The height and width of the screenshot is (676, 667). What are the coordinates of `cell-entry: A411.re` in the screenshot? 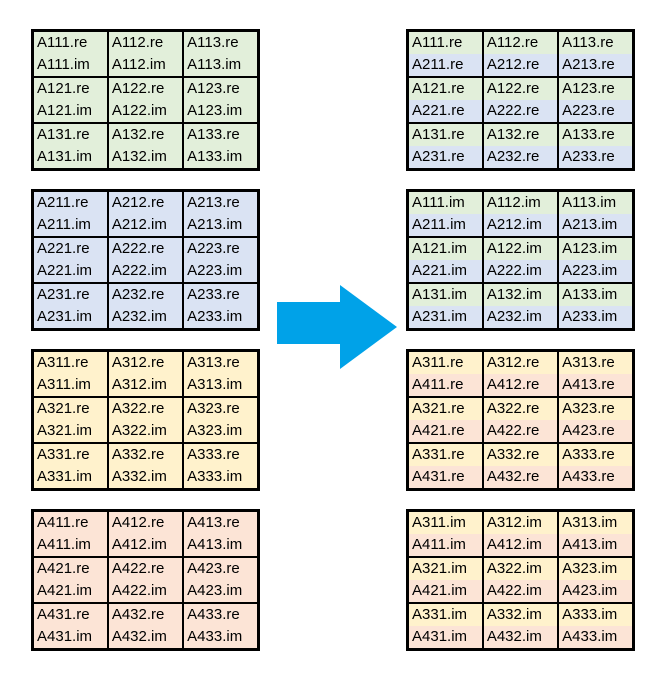 It's located at (445, 385).